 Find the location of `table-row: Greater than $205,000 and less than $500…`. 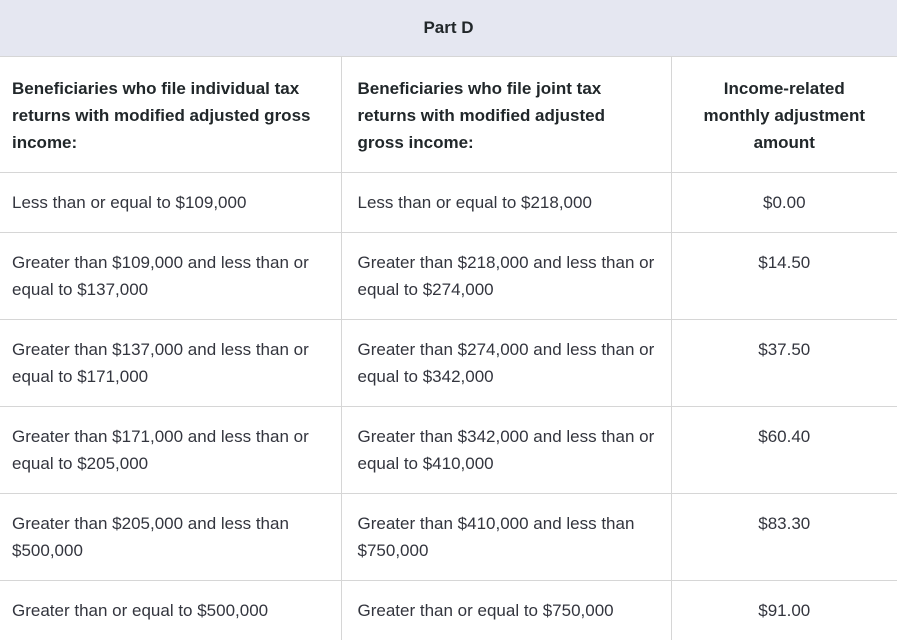

table-row: Greater than $205,000 and less than $500… is located at coordinates (448, 537).